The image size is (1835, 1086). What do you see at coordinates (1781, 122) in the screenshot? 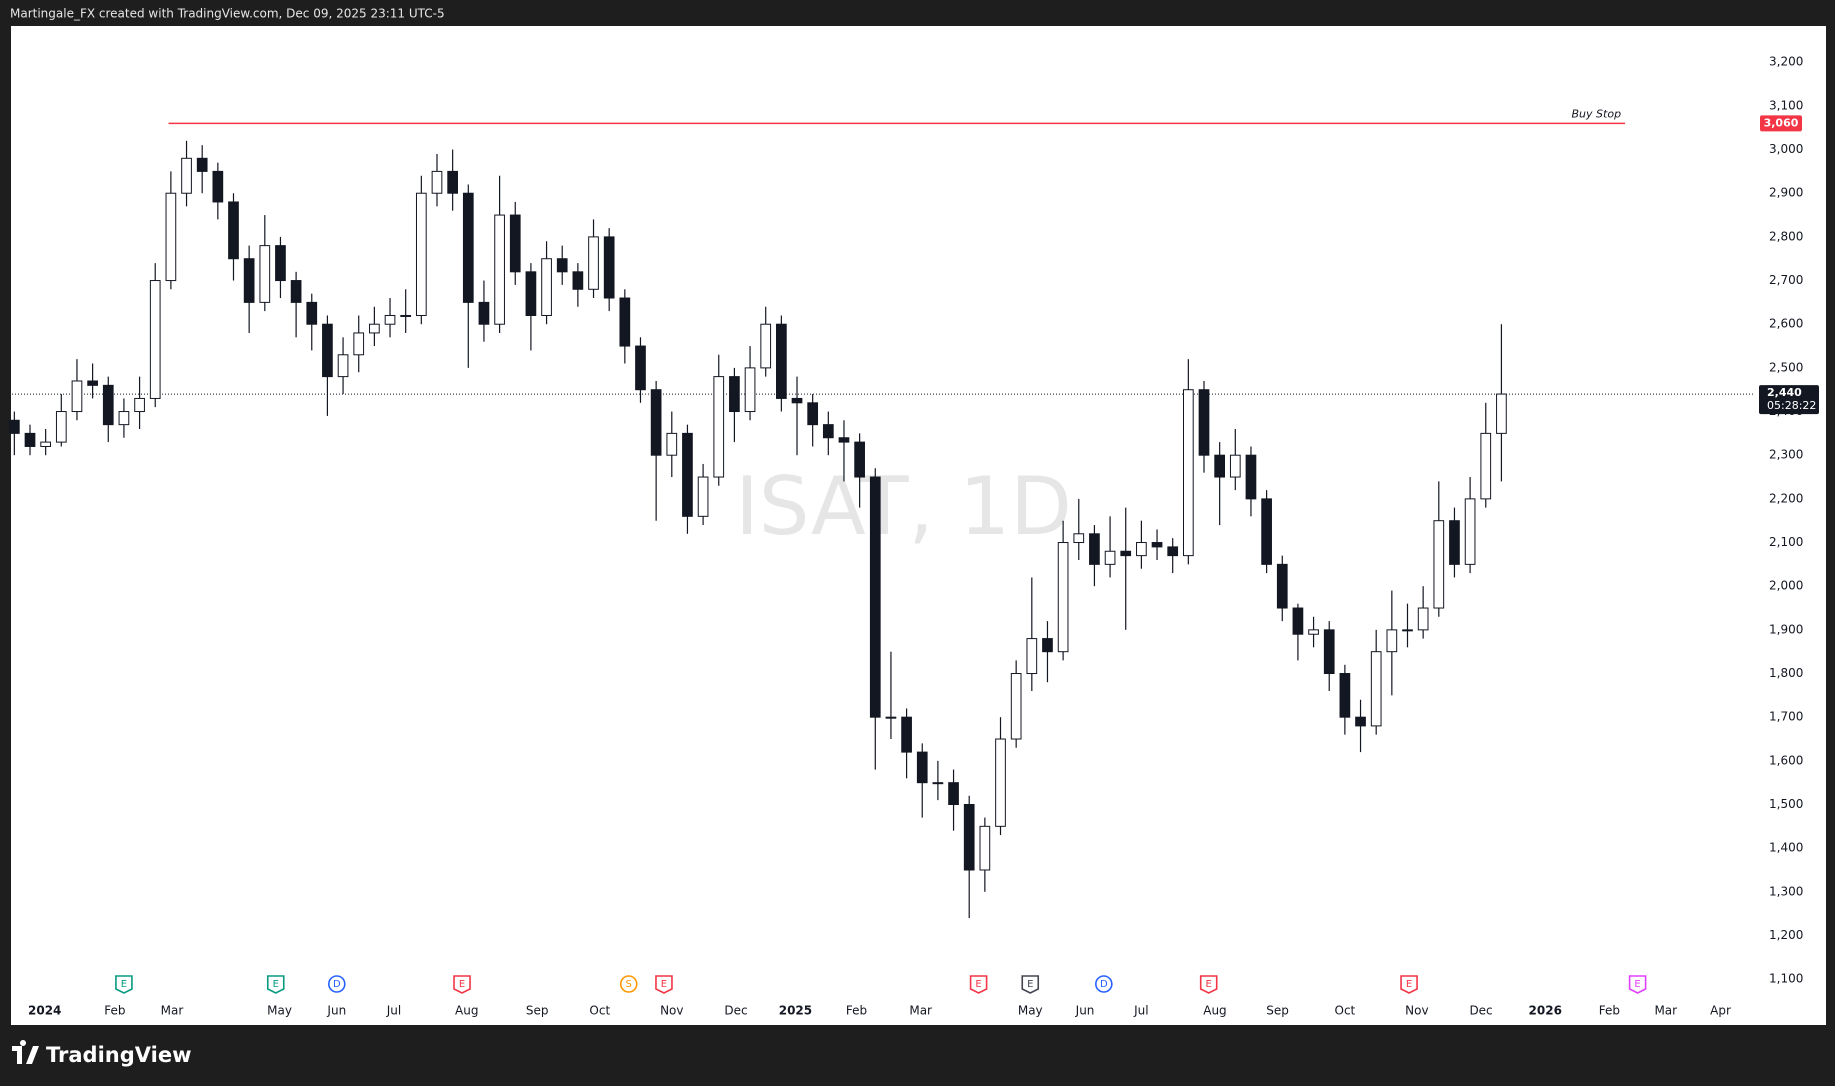
I see `price-tag-label: 3,060` at bounding box center [1781, 122].